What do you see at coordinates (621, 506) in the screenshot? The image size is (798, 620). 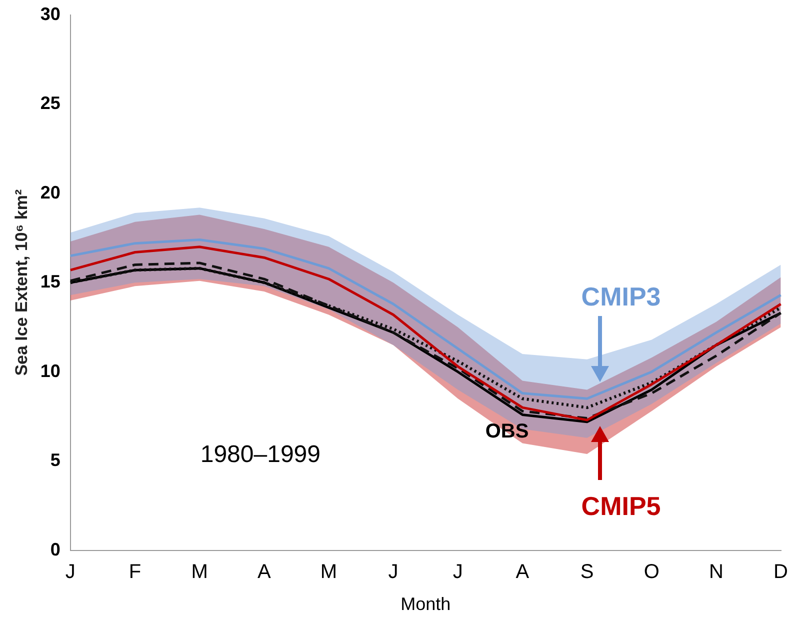 I see `annotation: CMIP5` at bounding box center [621, 506].